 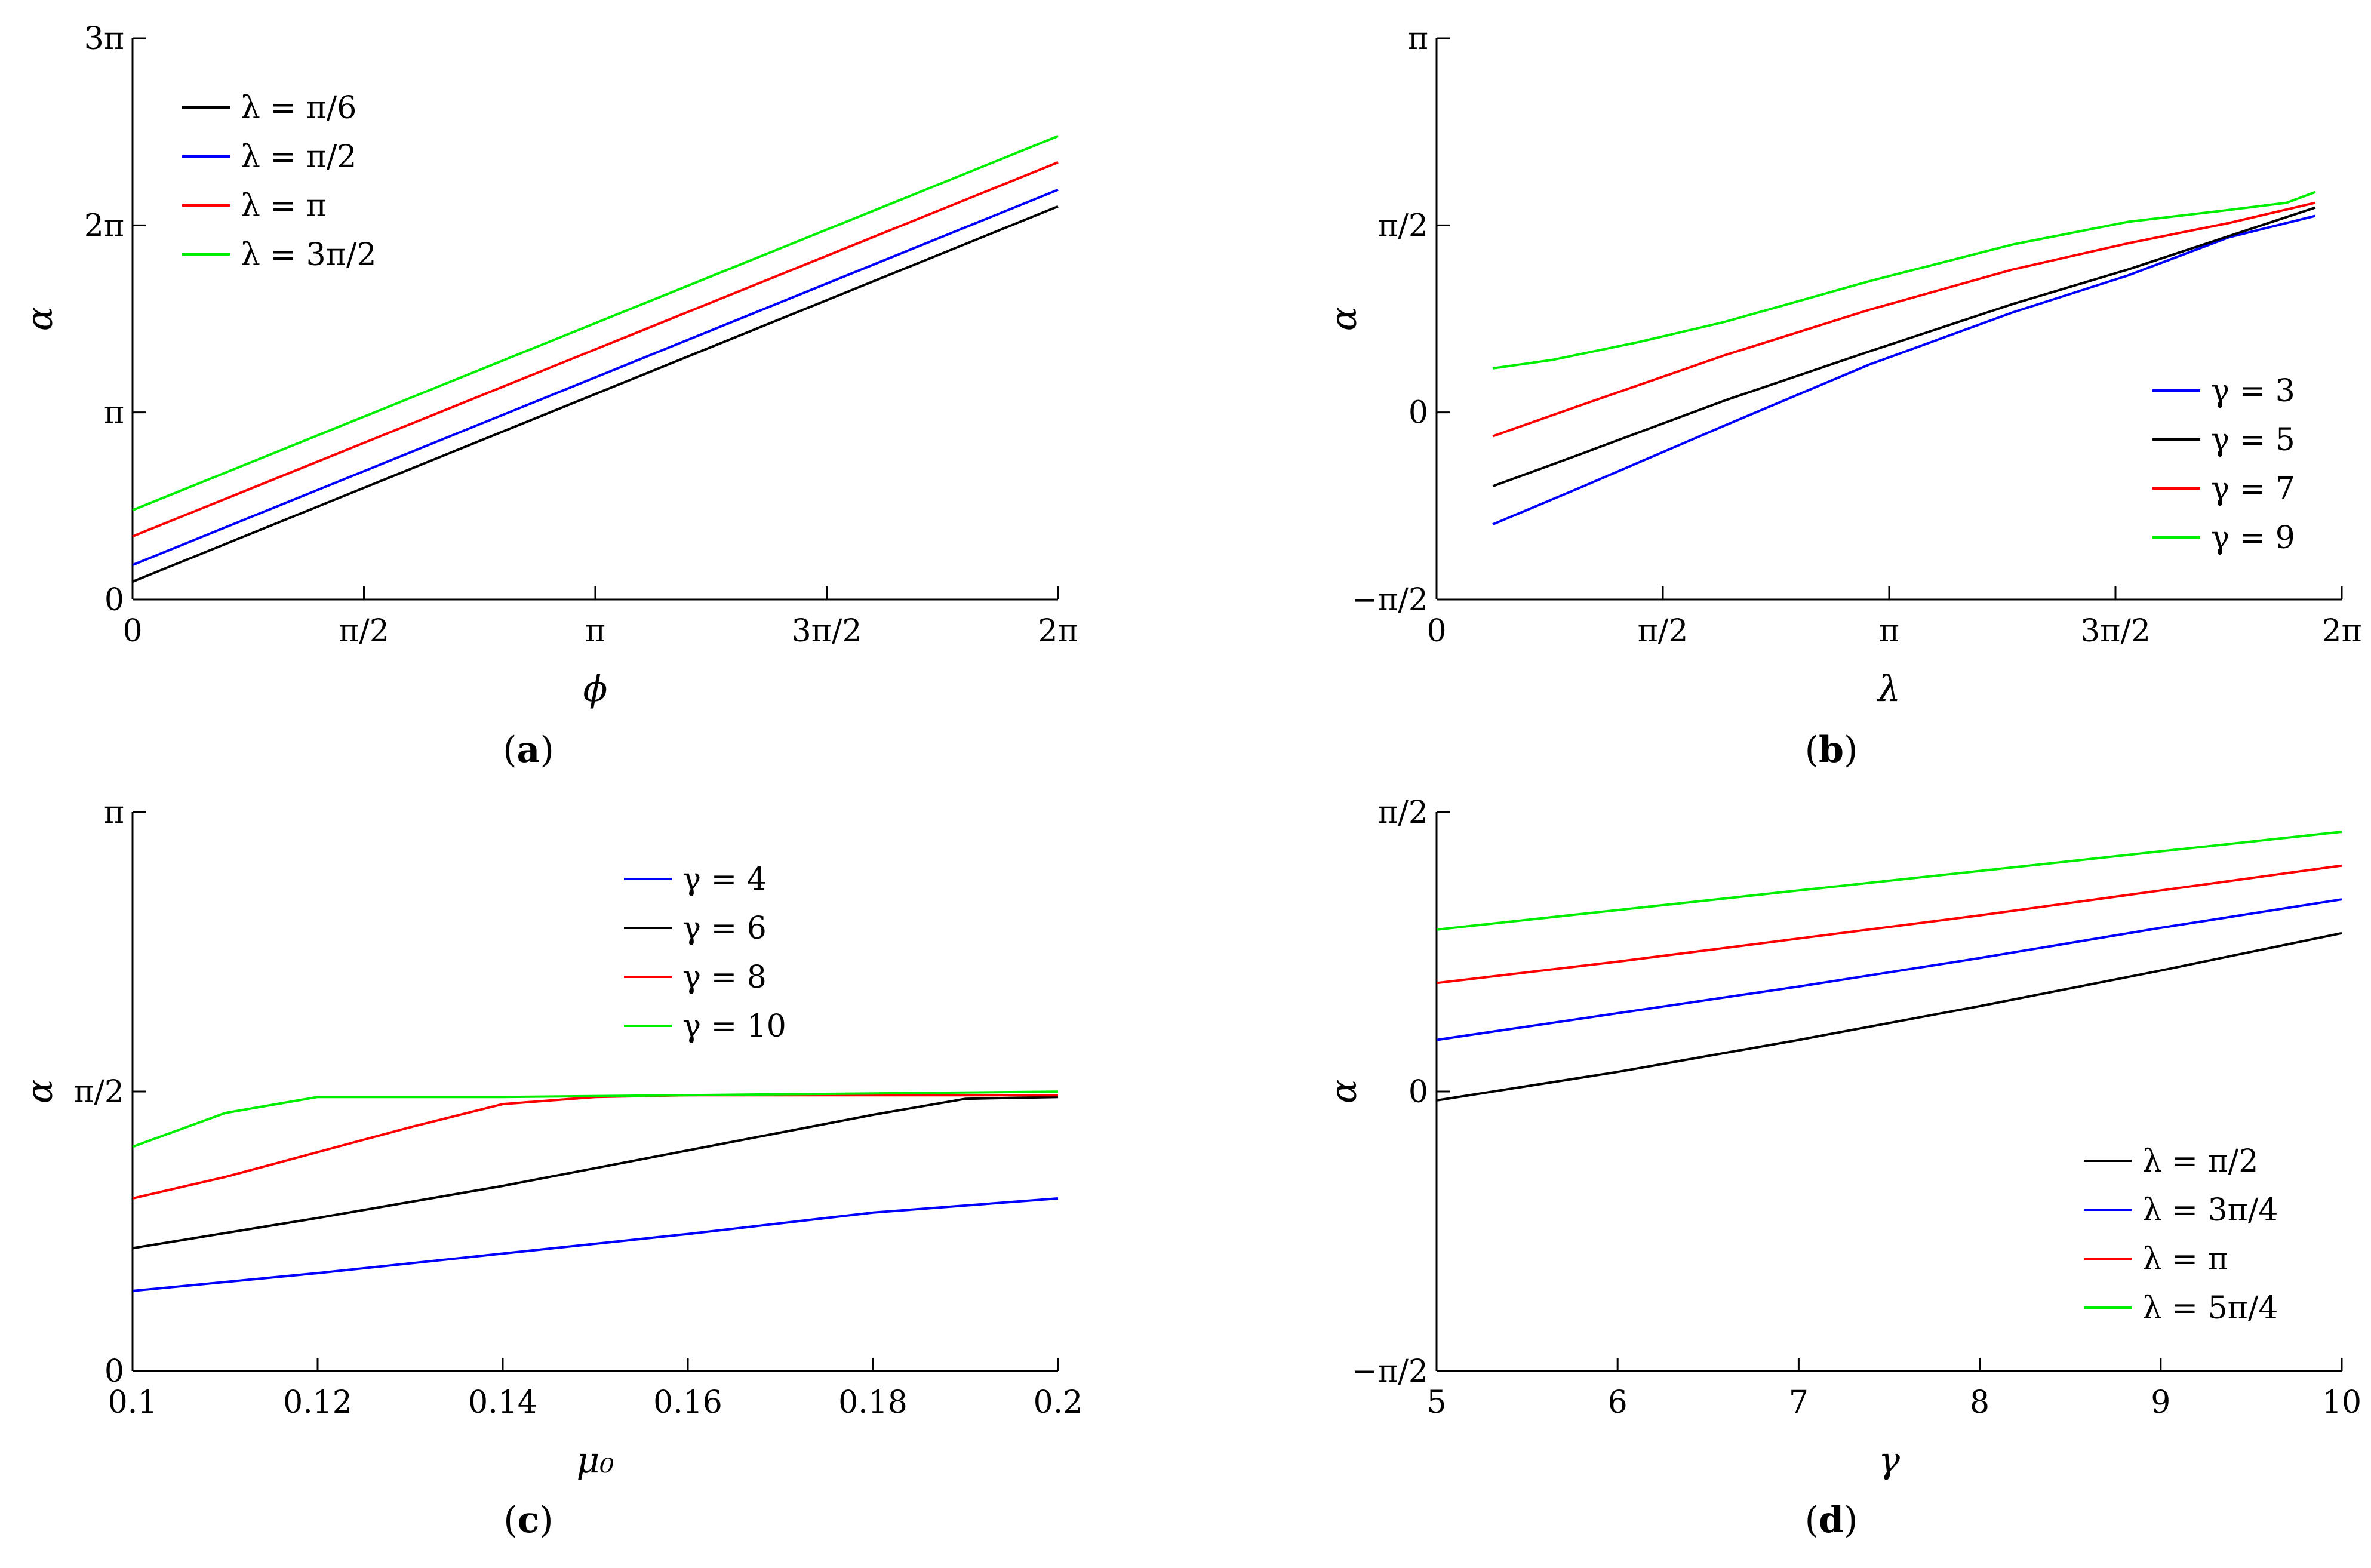 I want to click on x-axis-label: γ, so click(x=1889, y=1460).